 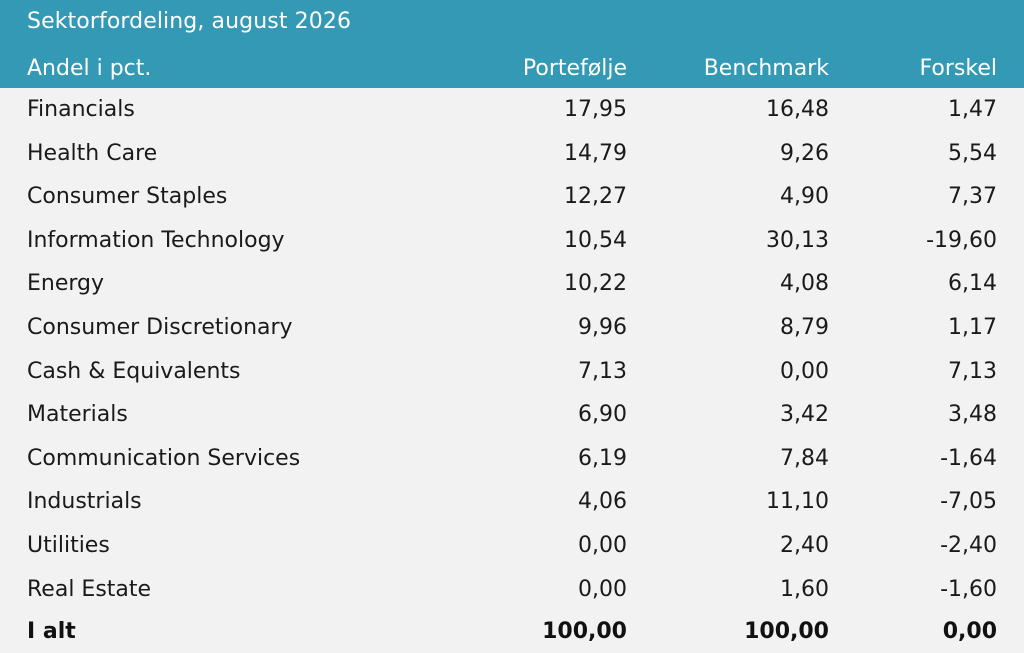 I want to click on benchmark-value: 8,79, so click(x=804, y=327).